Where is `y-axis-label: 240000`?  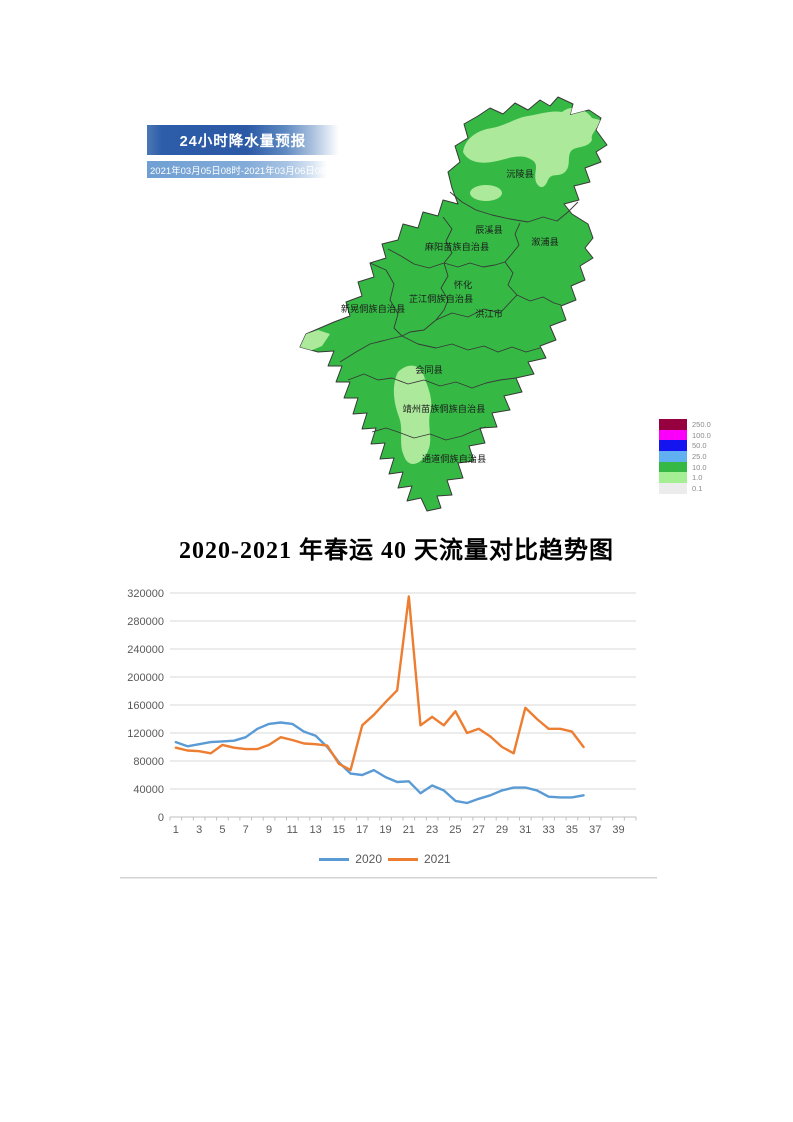 y-axis-label: 240000 is located at coordinates (145, 650).